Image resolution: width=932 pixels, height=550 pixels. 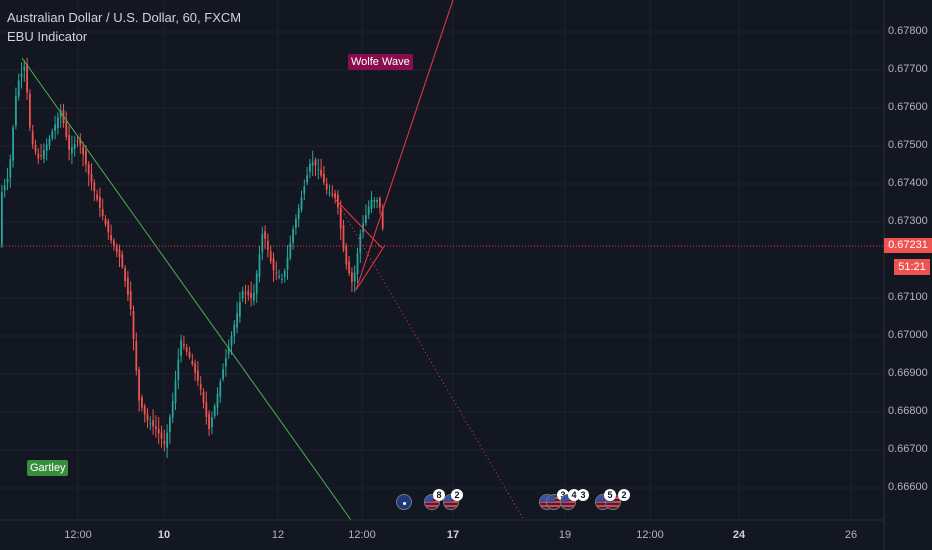 I want to click on indicator-label: EBU Indicator, so click(x=47, y=36).